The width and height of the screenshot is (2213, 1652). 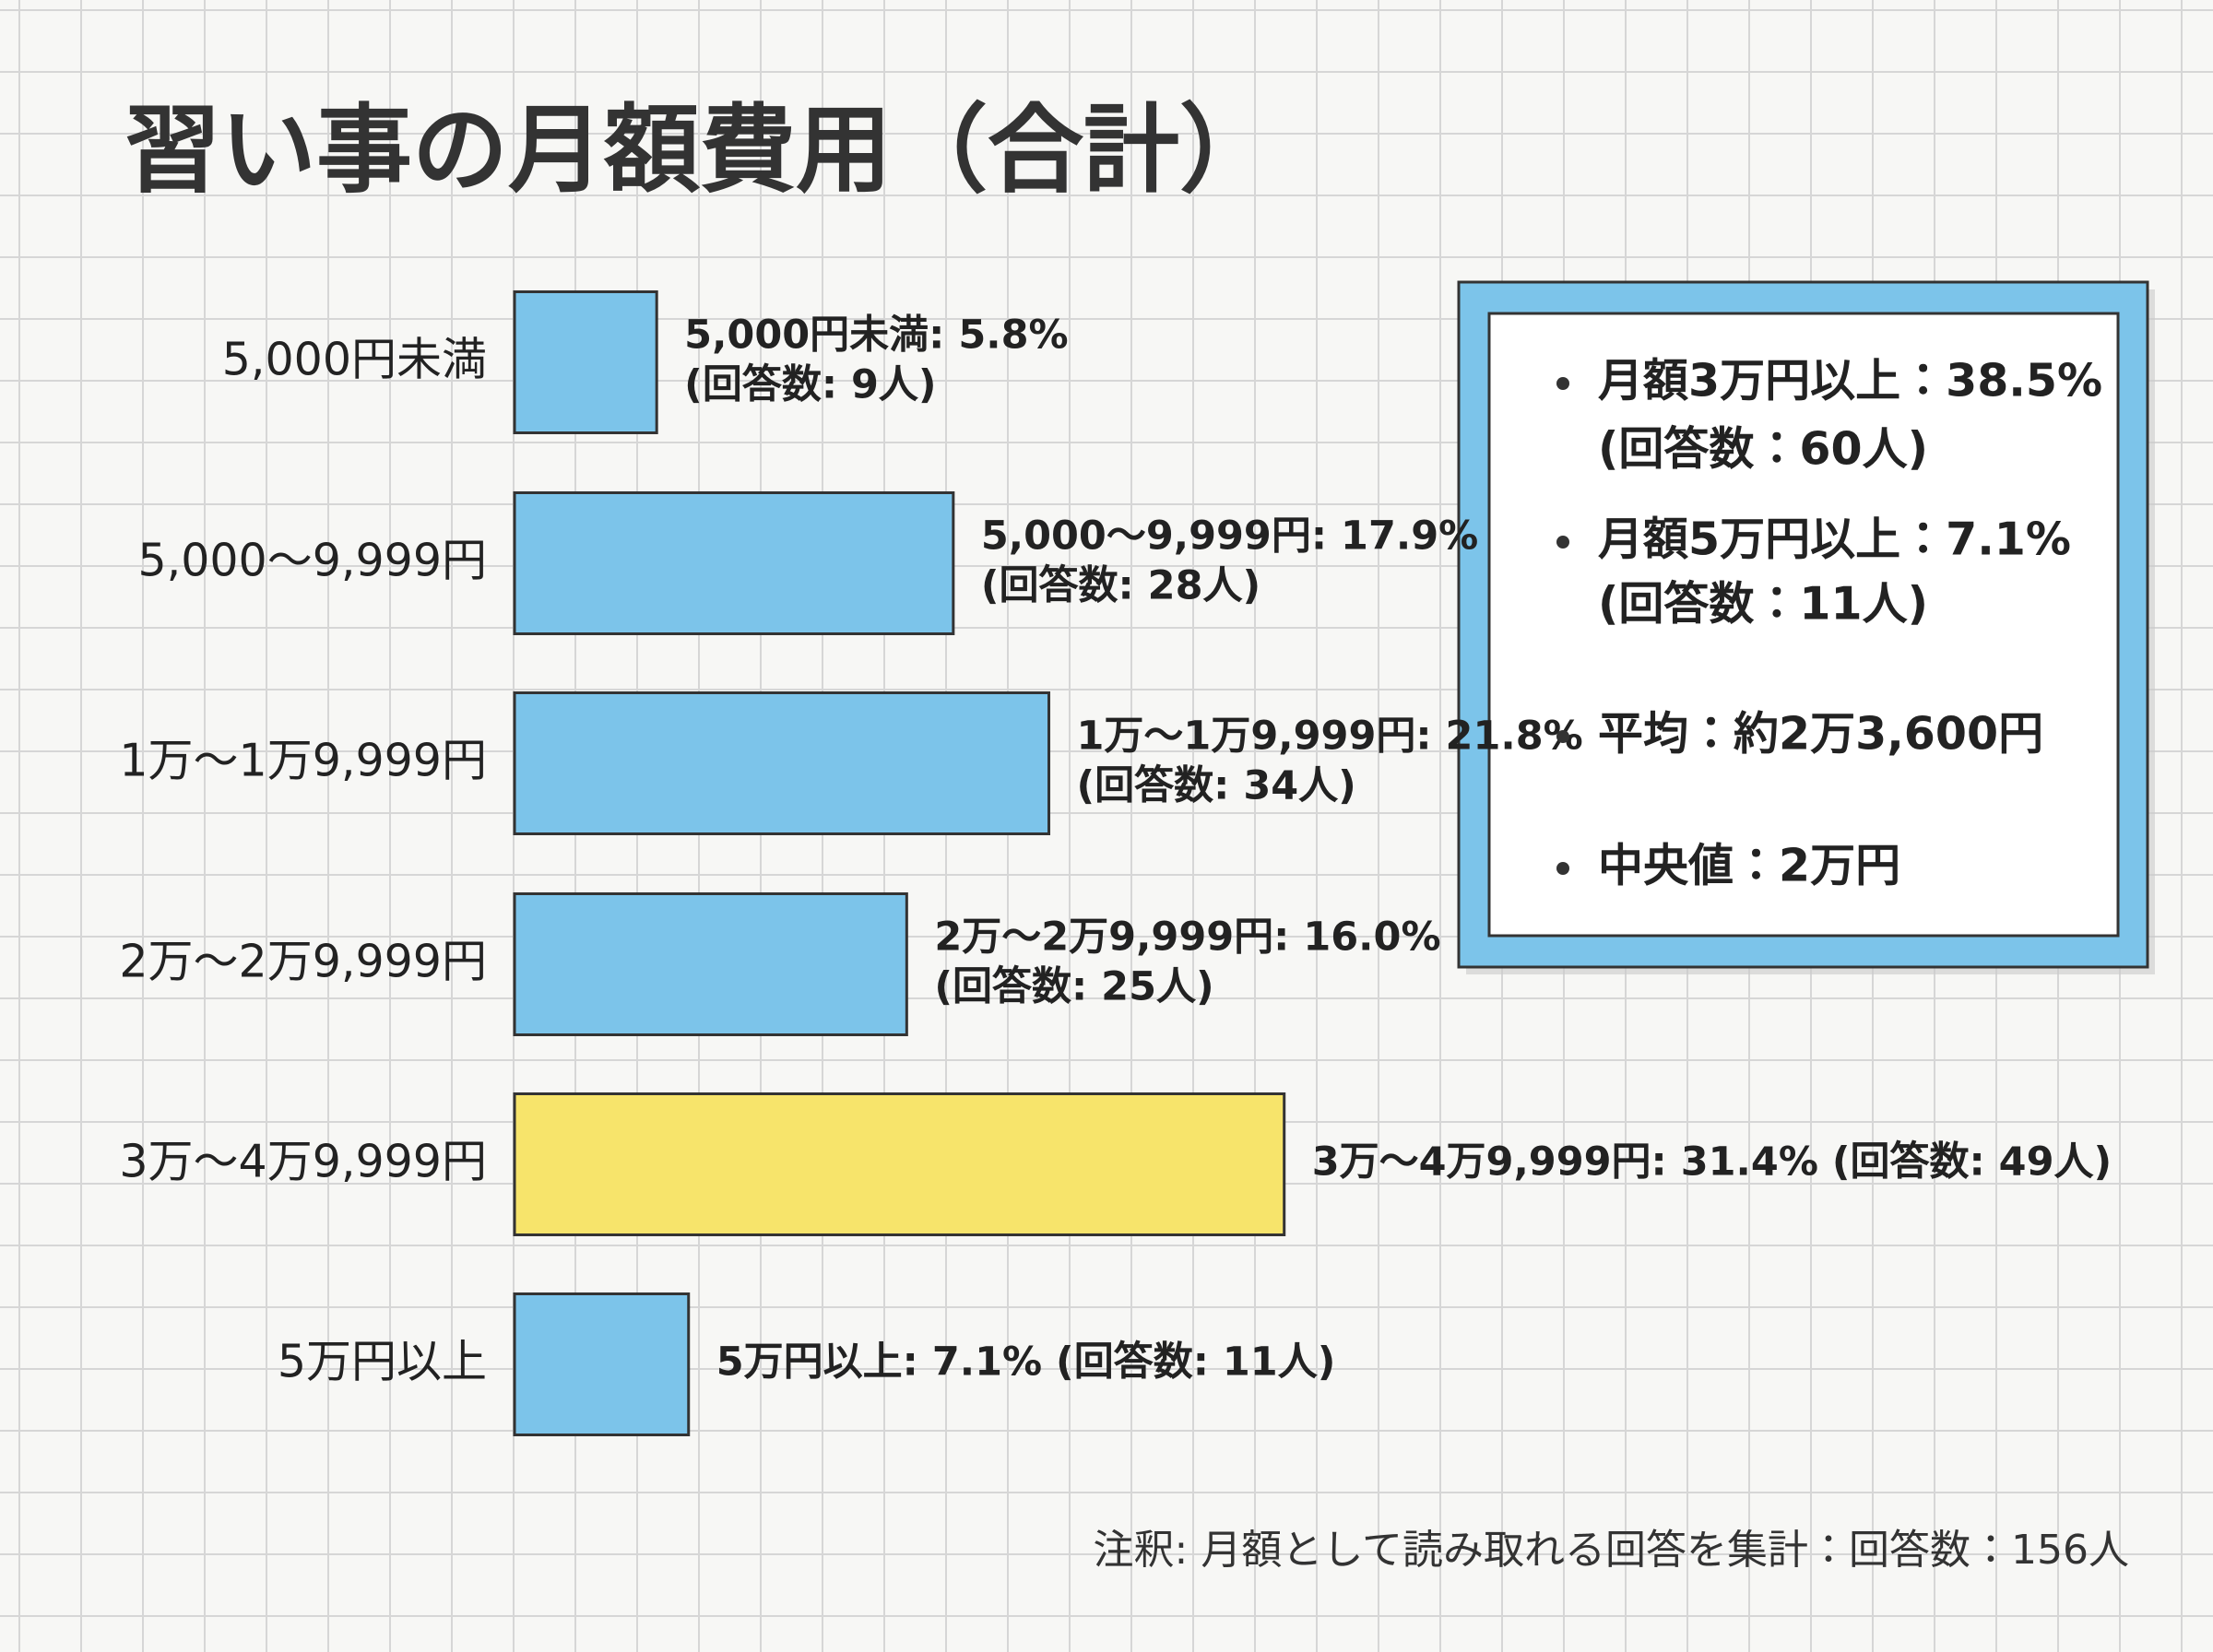 What do you see at coordinates (1712, 1162) in the screenshot?
I see `value-label: 3万〜4万9,999円: 31.4% (回答数: 49人)` at bounding box center [1712, 1162].